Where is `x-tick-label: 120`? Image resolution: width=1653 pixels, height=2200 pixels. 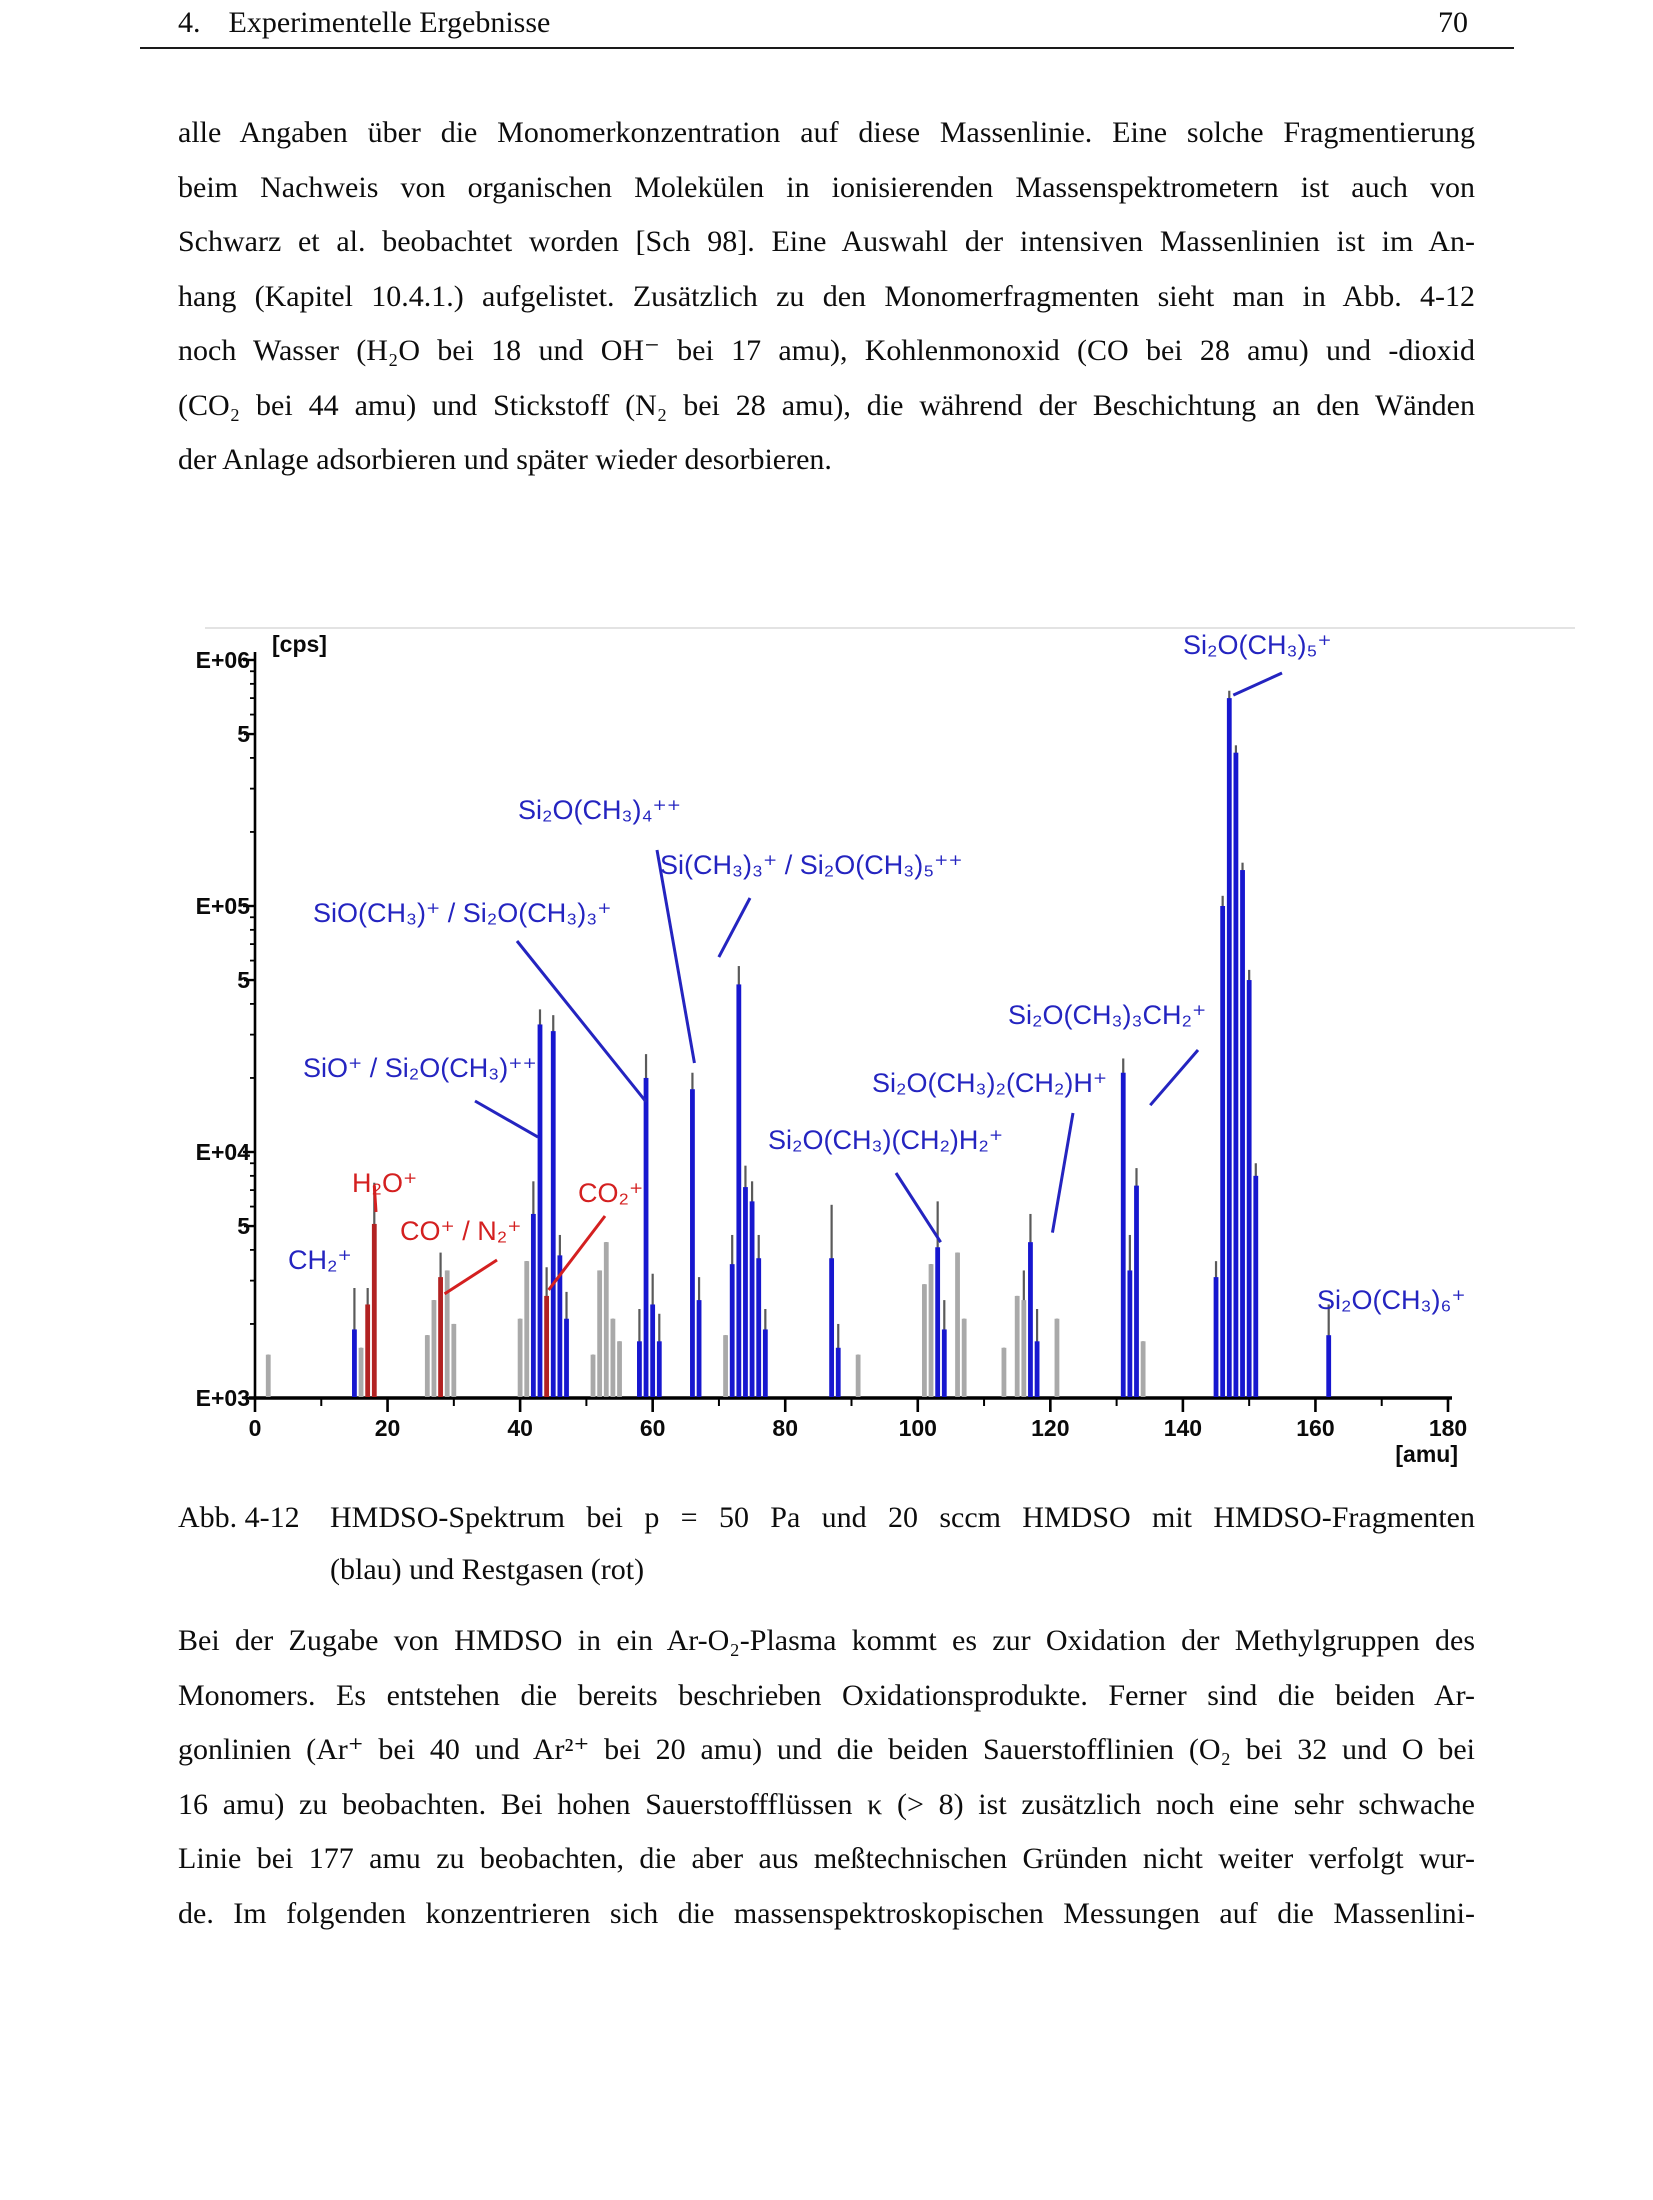
x-tick-label: 120 is located at coordinates (1050, 1428).